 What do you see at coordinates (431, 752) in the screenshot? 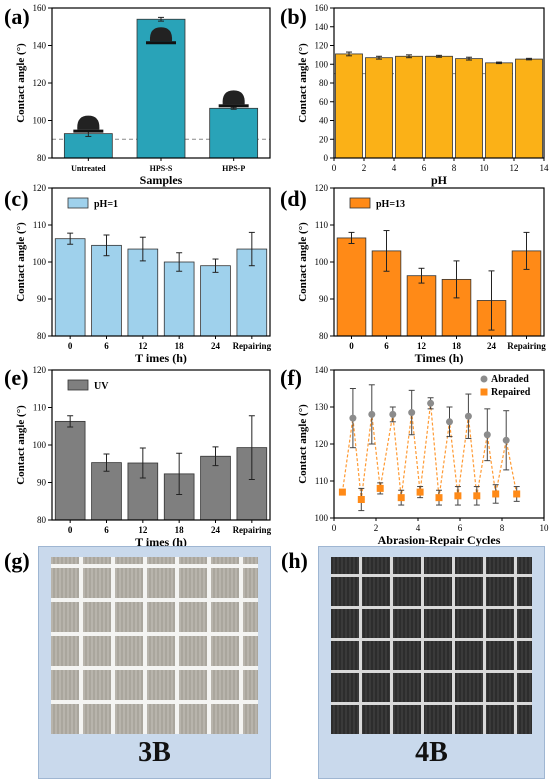
I see `photo-h-caption: 4B` at bounding box center [431, 752].